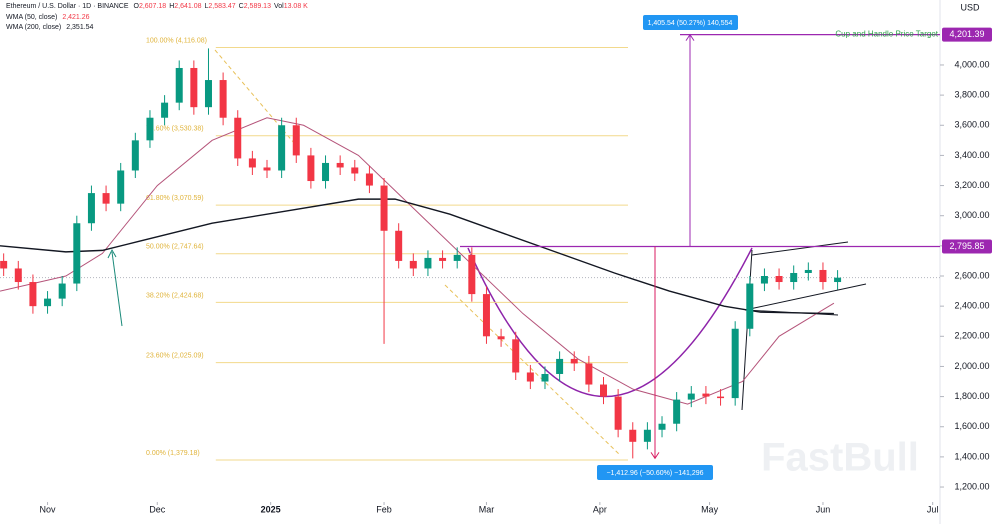  Describe the element at coordinates (971, 396) in the screenshot. I see `y-tick-label: 1,800.00` at that location.